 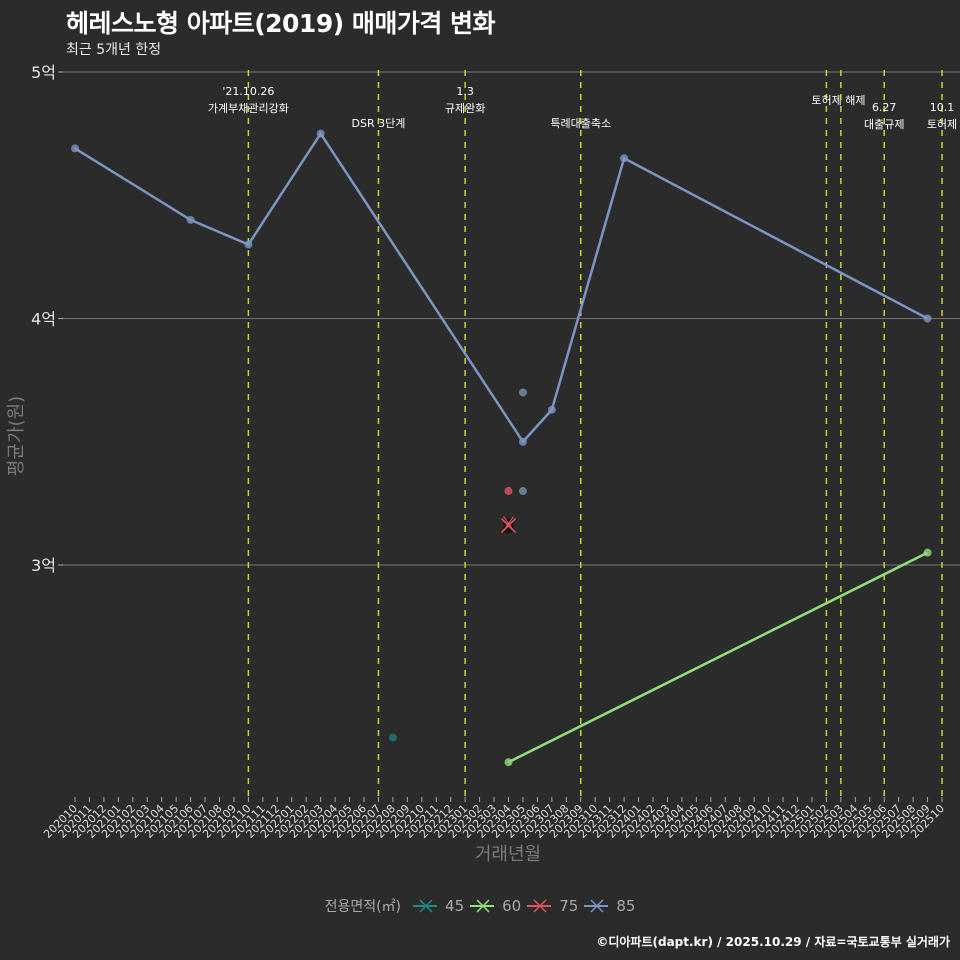 I want to click on y-axis-label: 평균가(원), so click(x=16, y=436).